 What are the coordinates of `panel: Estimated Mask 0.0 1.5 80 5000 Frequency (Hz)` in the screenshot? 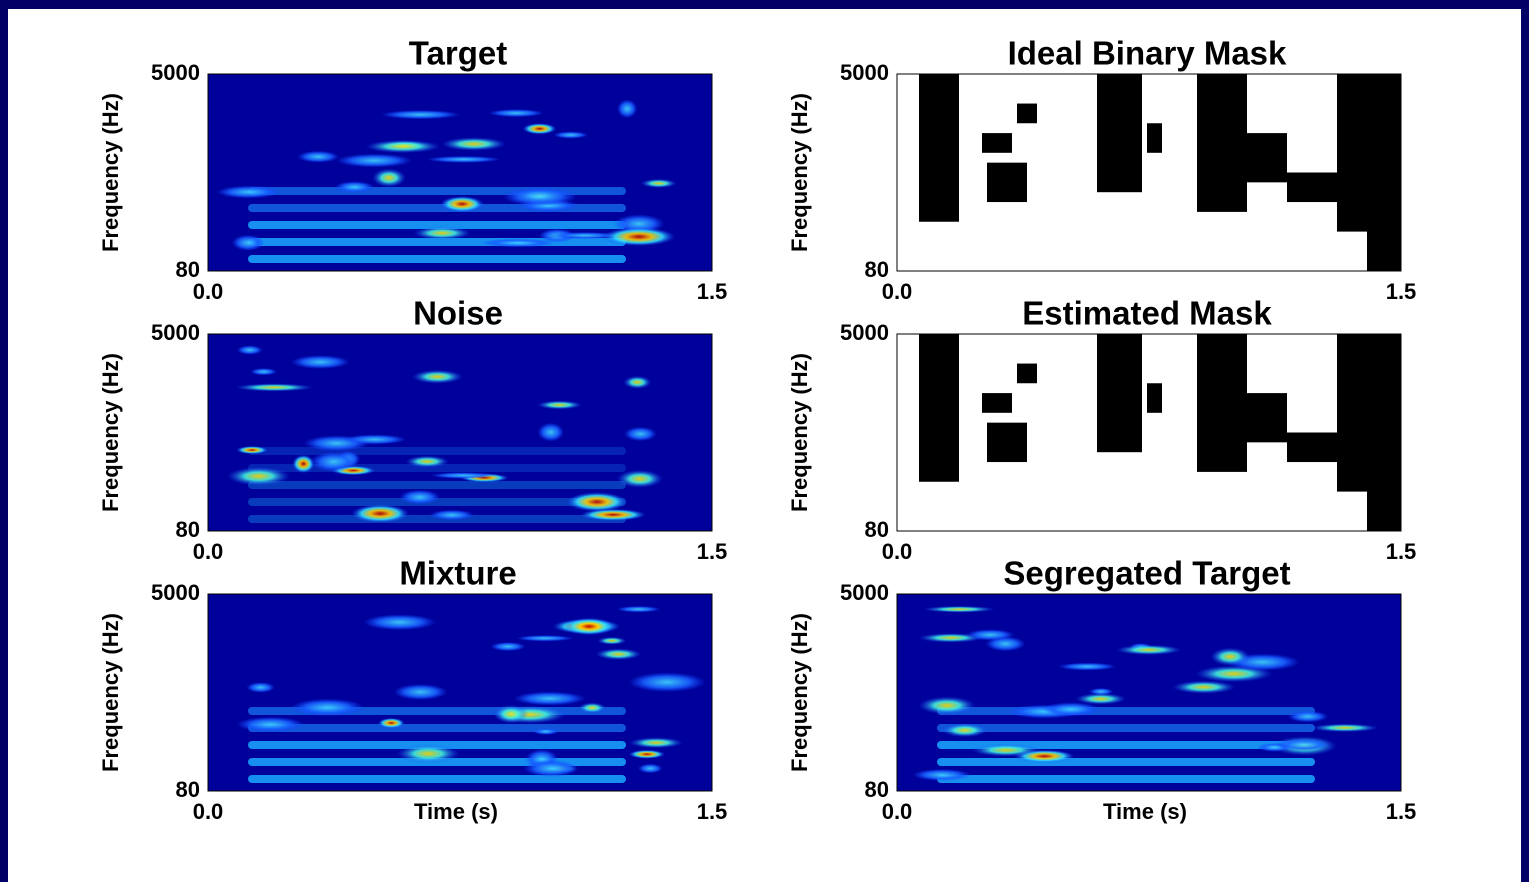 It's located at (1101, 429).